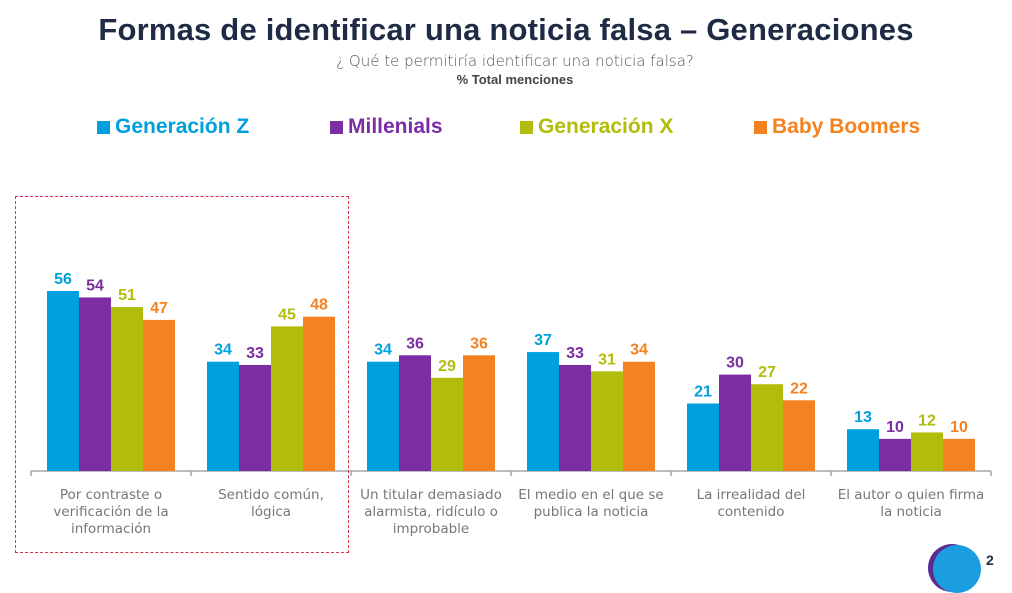 The width and height of the screenshot is (1012, 593). I want to click on category-label: información, so click(111, 529).